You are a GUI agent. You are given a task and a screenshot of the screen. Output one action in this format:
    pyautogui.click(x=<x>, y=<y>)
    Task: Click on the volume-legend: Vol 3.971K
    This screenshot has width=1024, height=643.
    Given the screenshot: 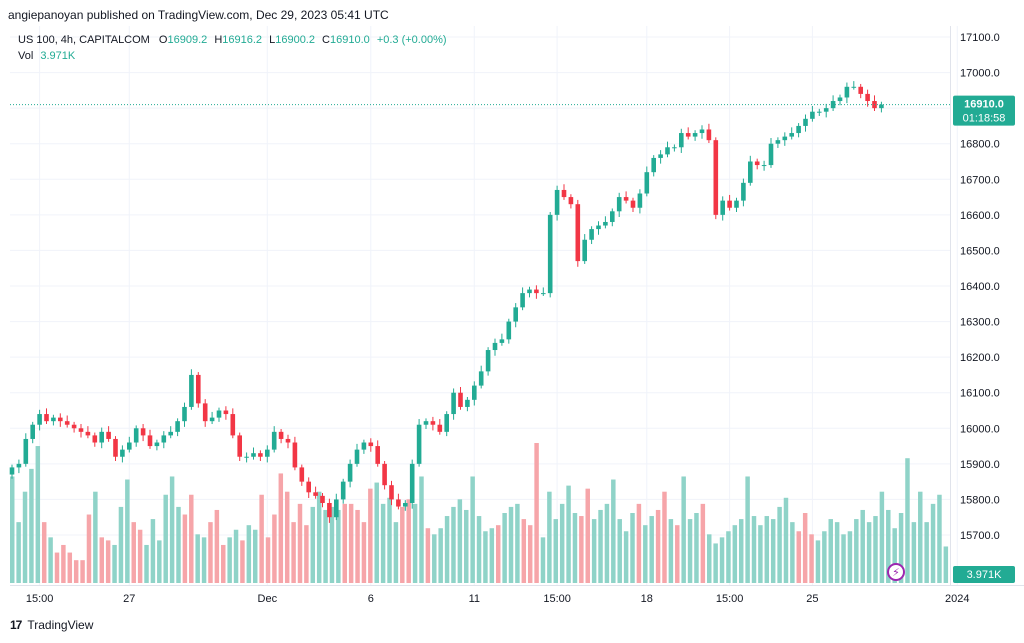 What is the action you would take?
    pyautogui.click(x=46, y=56)
    